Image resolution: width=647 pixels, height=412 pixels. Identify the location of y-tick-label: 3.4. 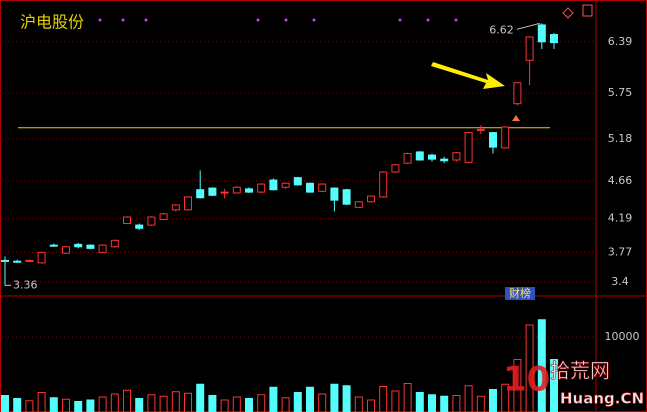
(620, 281).